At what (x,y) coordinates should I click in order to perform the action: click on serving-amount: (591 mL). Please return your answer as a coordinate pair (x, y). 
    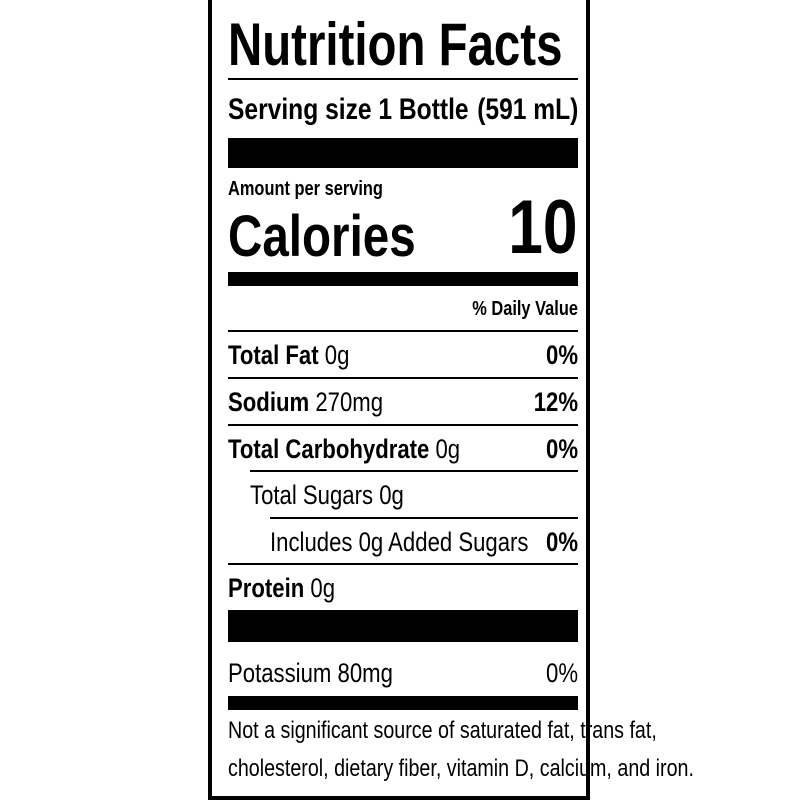
    Looking at the image, I should click on (527, 109).